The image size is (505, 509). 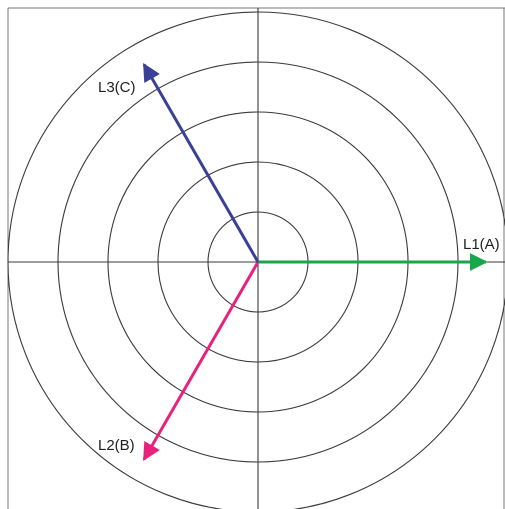 What do you see at coordinates (117, 87) in the screenshot?
I see `phasor-label-l3: L3(C)` at bounding box center [117, 87].